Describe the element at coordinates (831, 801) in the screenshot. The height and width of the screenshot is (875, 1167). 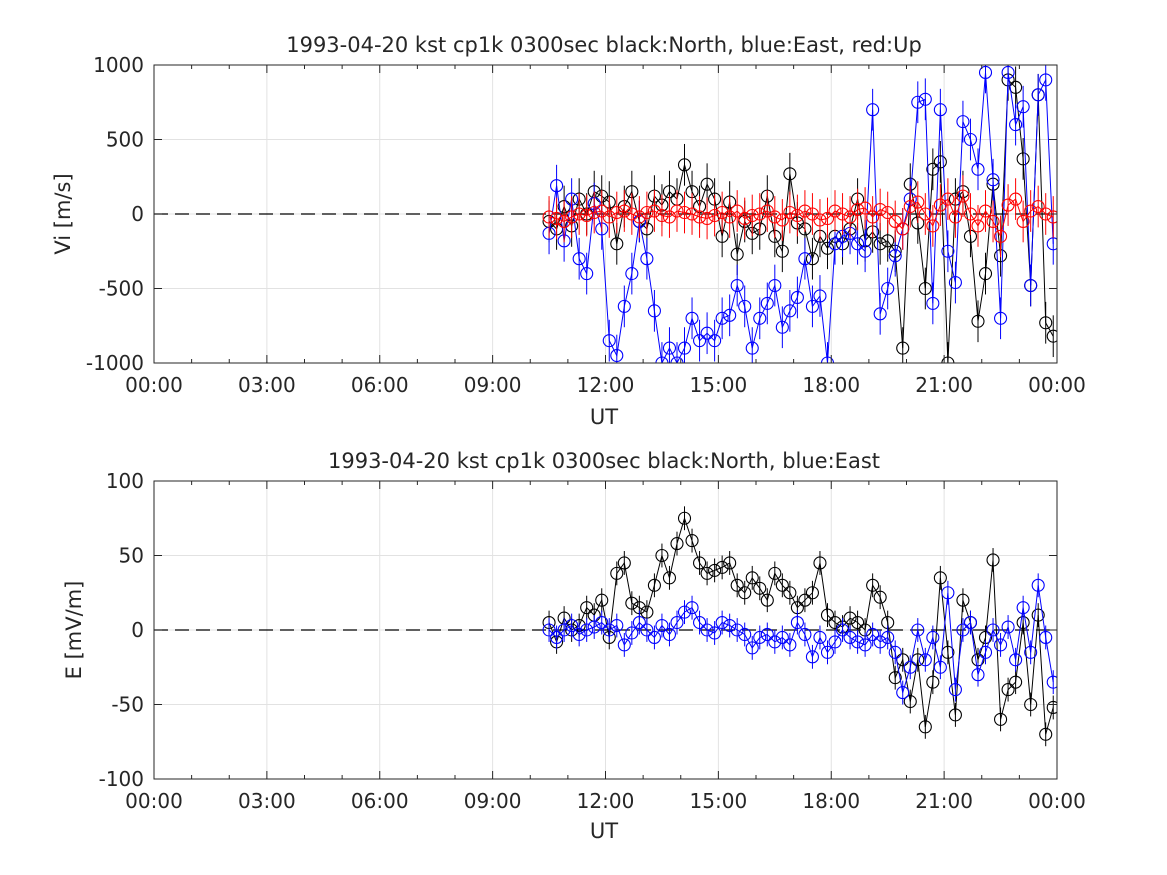
I see `efield-x-tick-label: 18:00` at that location.